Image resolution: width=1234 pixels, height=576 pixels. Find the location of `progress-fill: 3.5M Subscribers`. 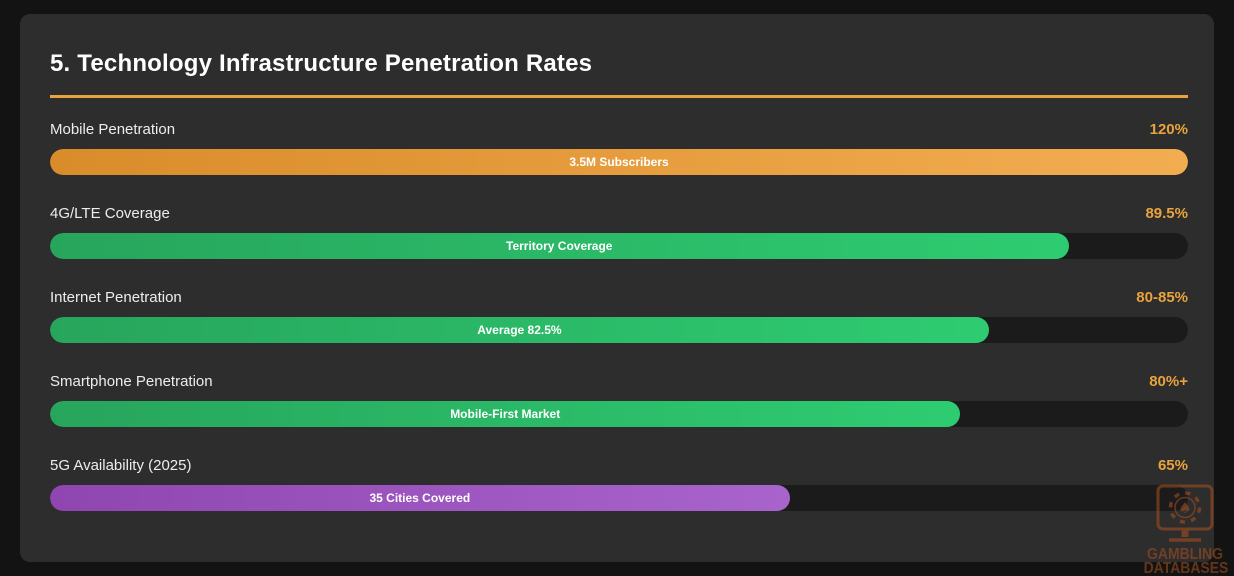

progress-fill: 3.5M Subscribers is located at coordinates (619, 162).